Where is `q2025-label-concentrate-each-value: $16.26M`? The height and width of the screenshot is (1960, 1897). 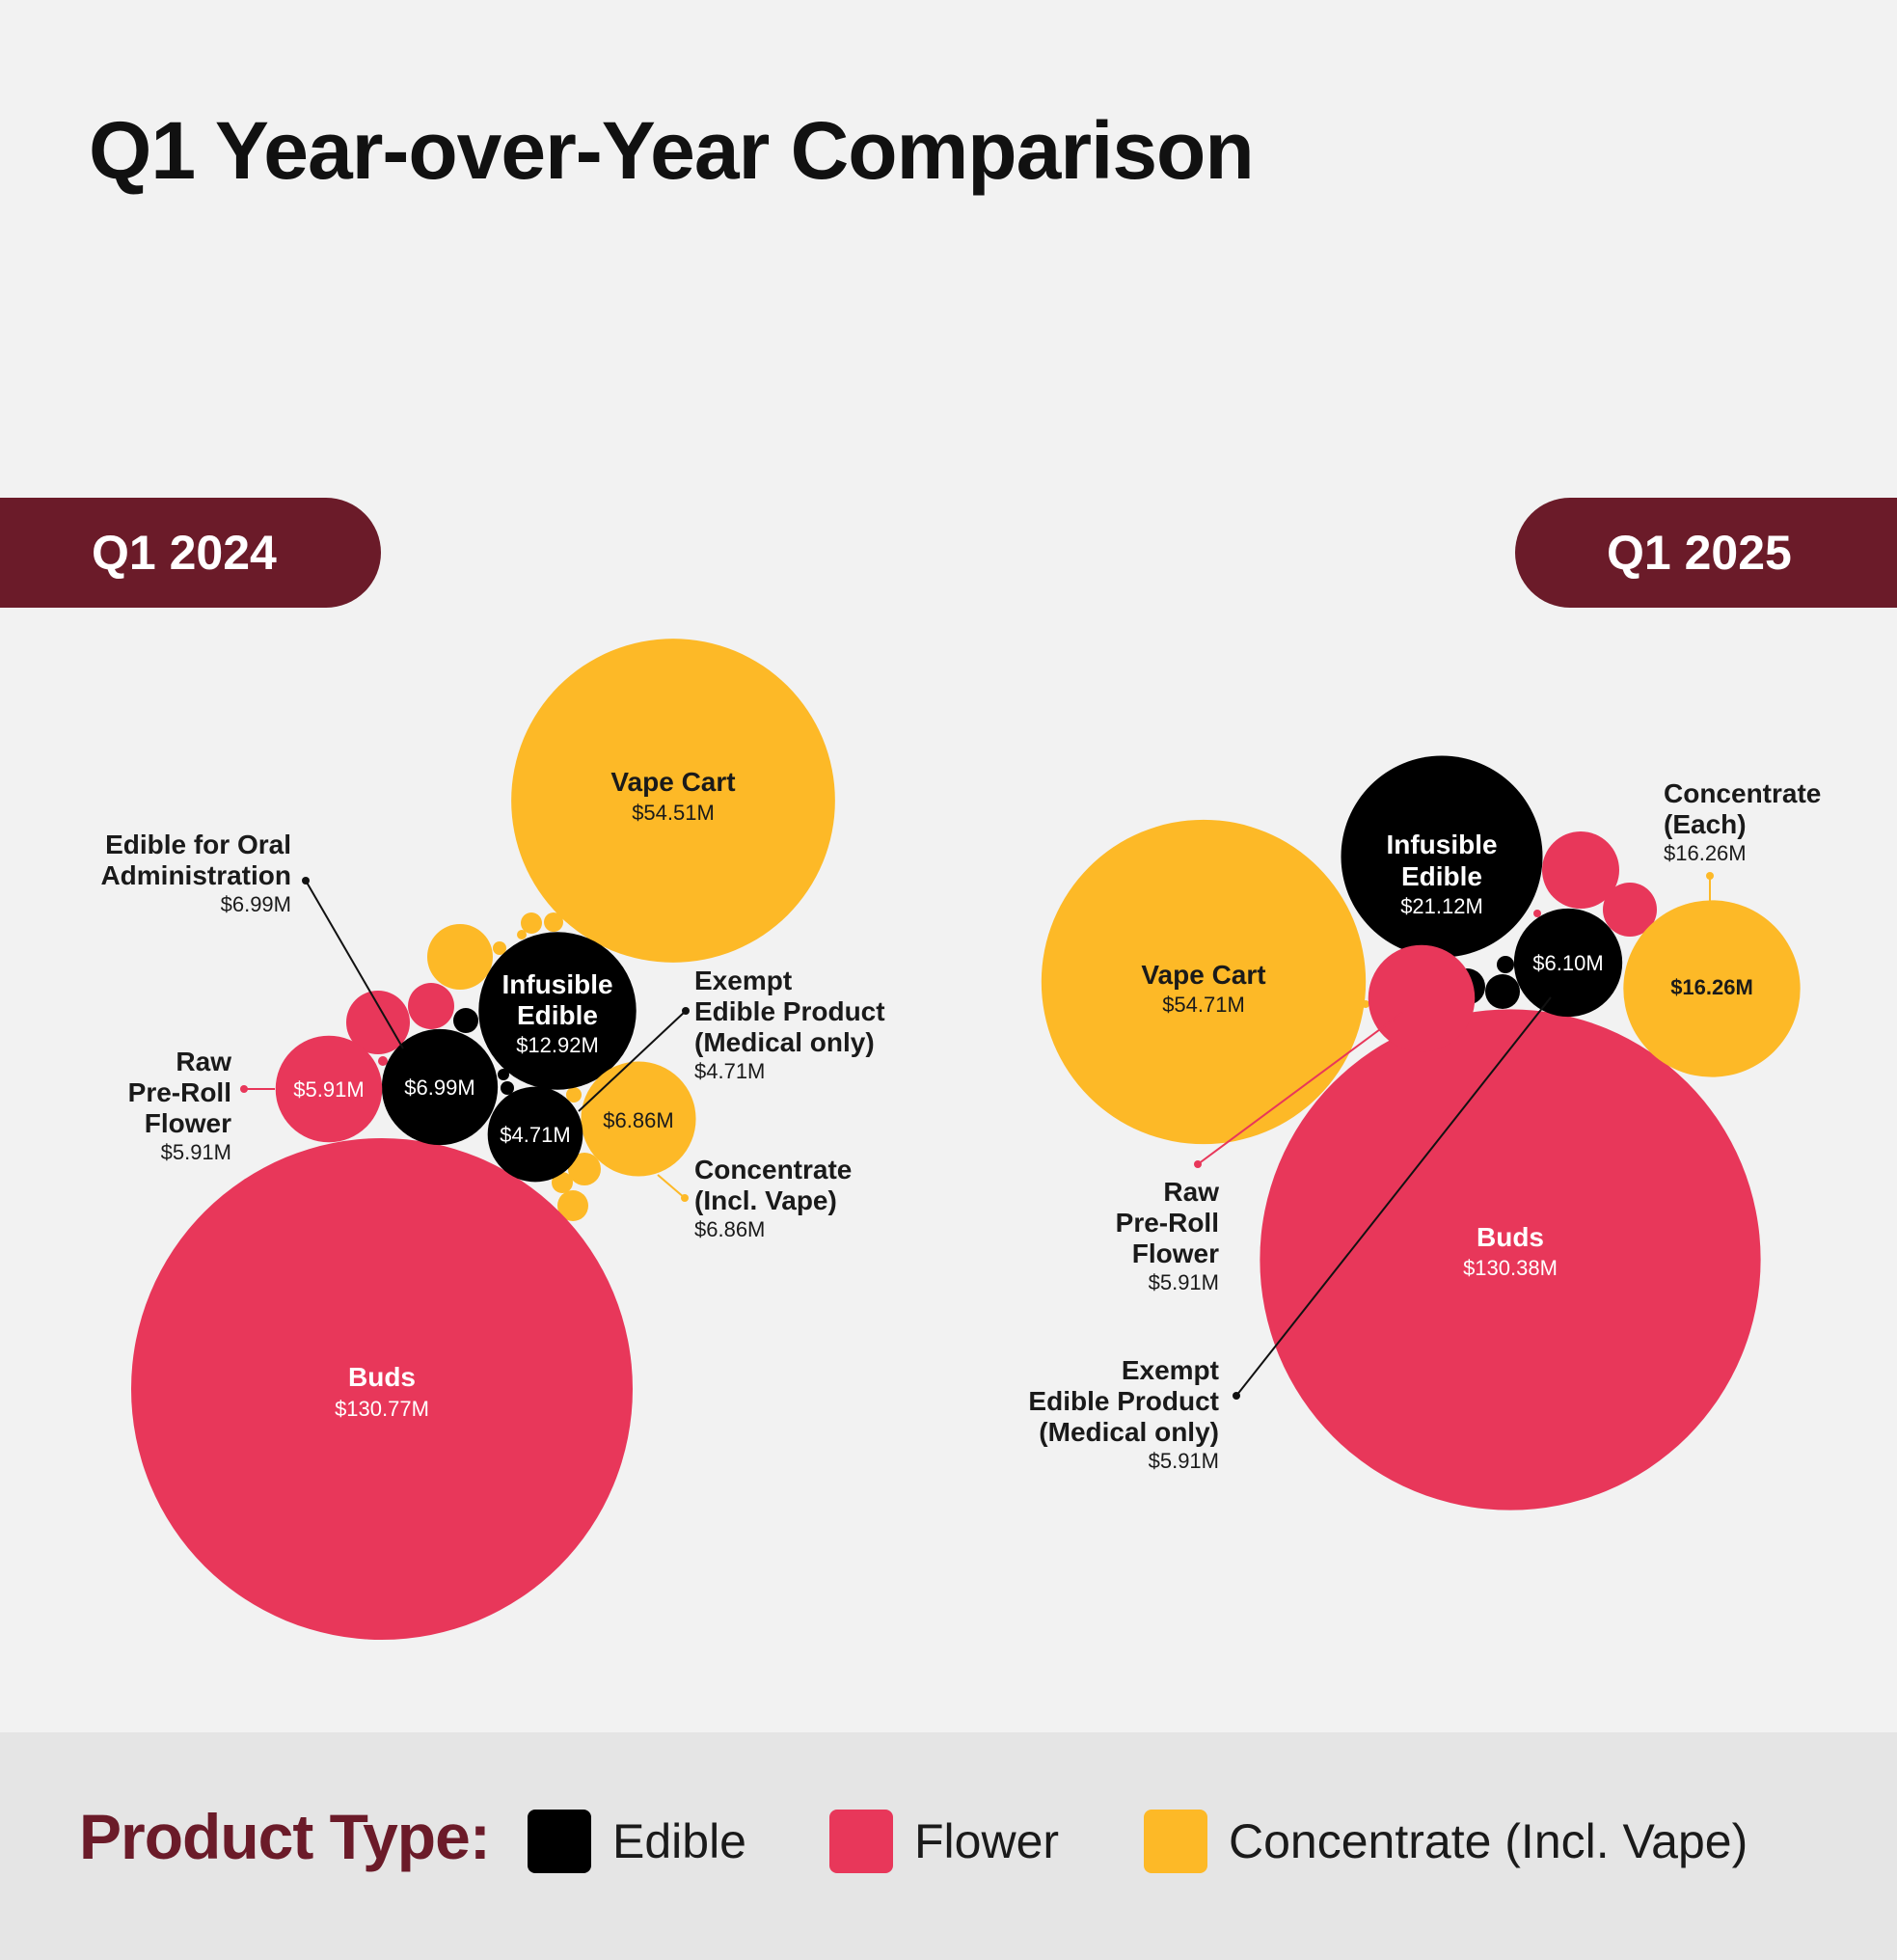
q2025-label-concentrate-each-value: $16.26M is located at coordinates (1711, 987).